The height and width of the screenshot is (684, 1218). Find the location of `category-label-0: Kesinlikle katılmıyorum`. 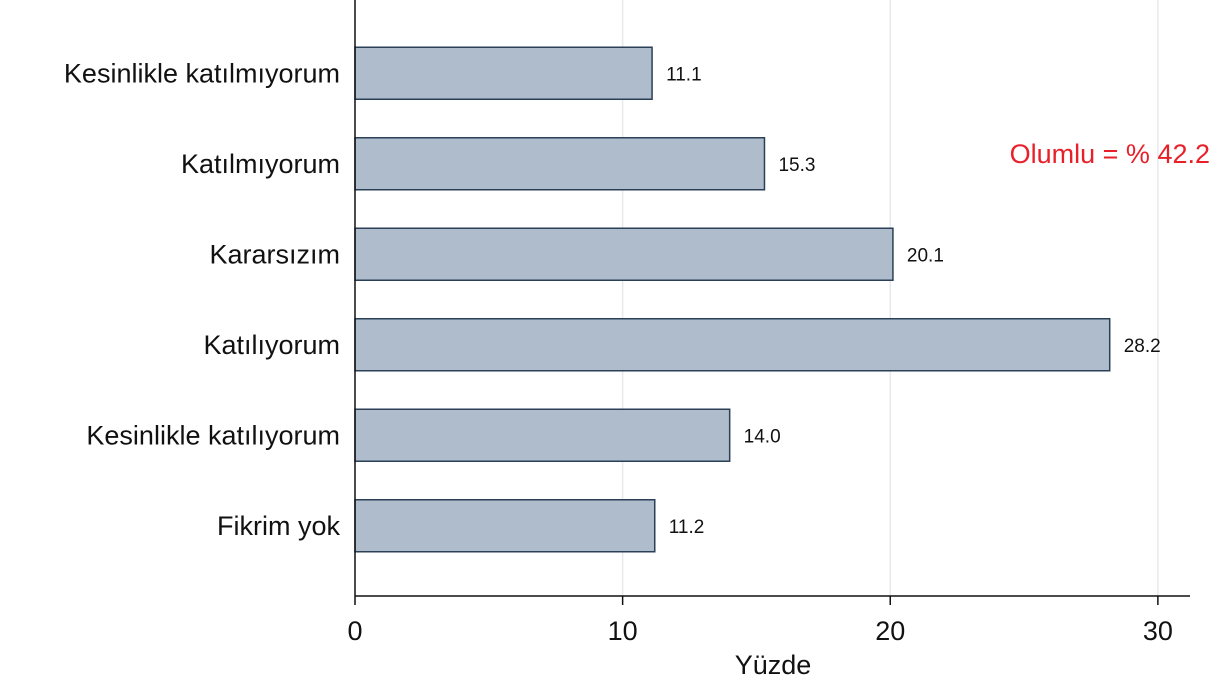

category-label-0: Kesinlikle katılmıyorum is located at coordinates (202, 73).